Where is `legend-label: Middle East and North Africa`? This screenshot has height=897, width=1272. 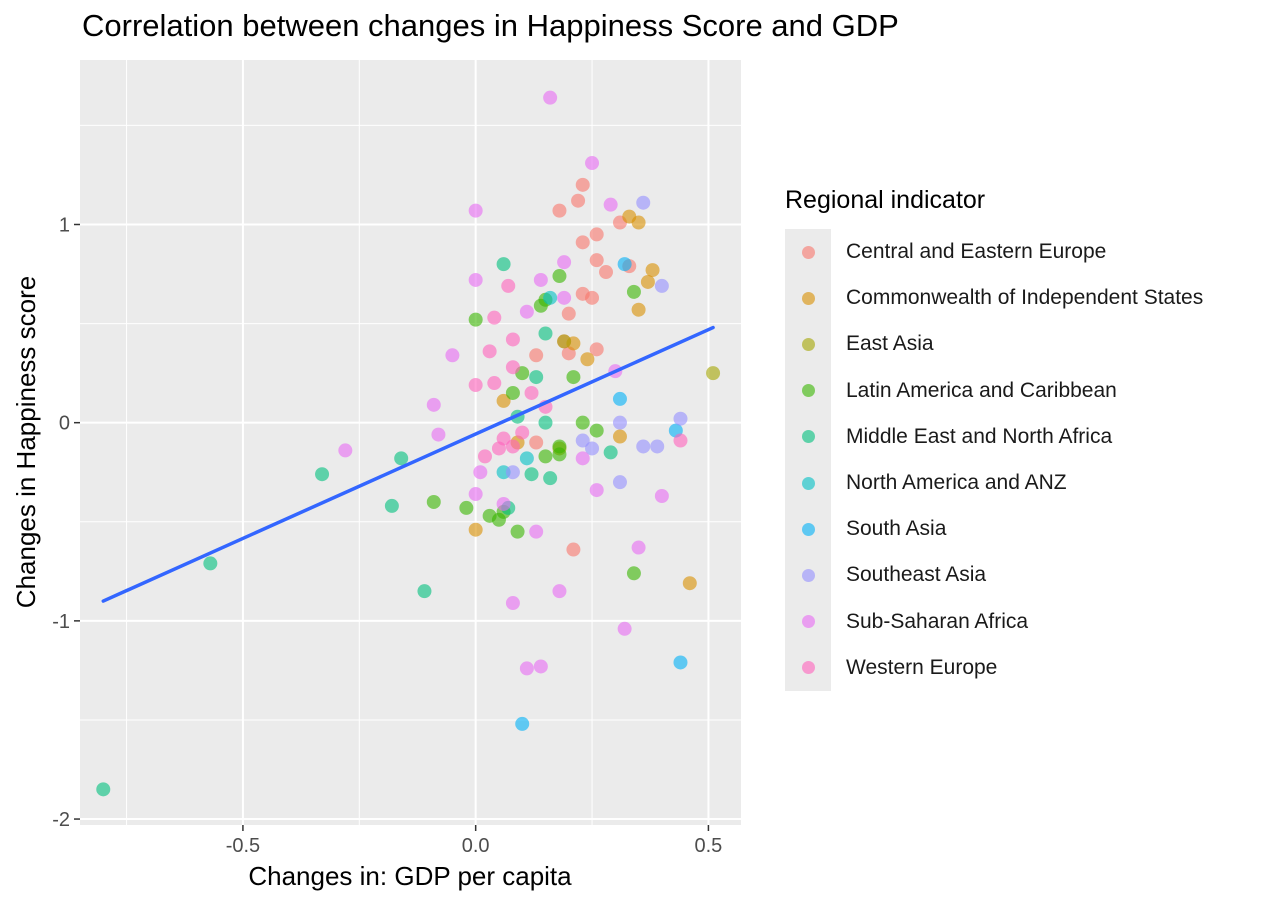
legend-label: Middle East and North Africa is located at coordinates (979, 436).